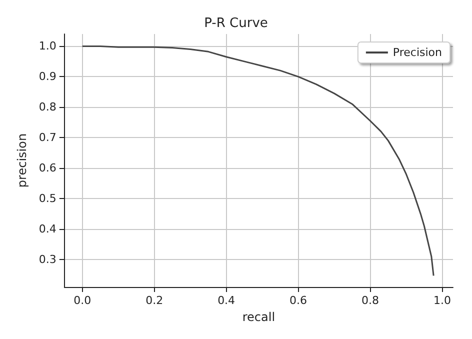 This screenshot has width=472, height=339. Describe the element at coordinates (227, 300) in the screenshot. I see `x-tick-label: 0.4` at that location.